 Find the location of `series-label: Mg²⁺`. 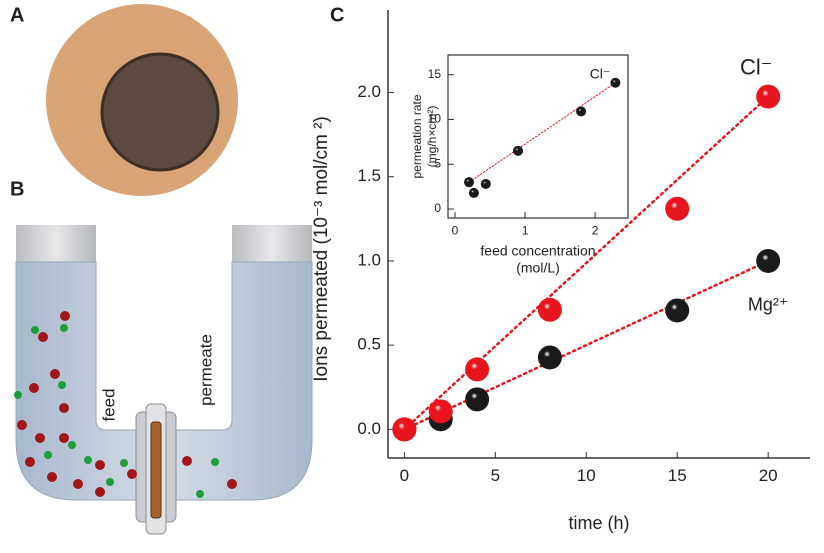

series-label: Mg²⁺ is located at coordinates (768, 305).